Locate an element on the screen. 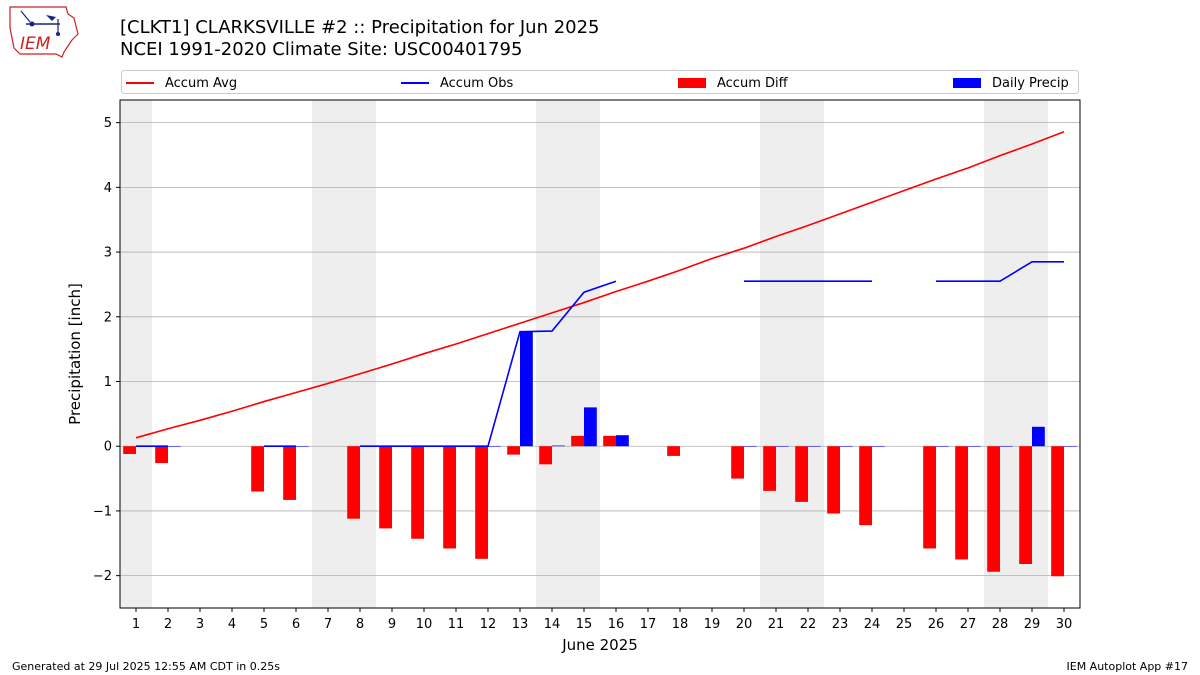  y-tick-label-6: 4 is located at coordinates (108, 188).